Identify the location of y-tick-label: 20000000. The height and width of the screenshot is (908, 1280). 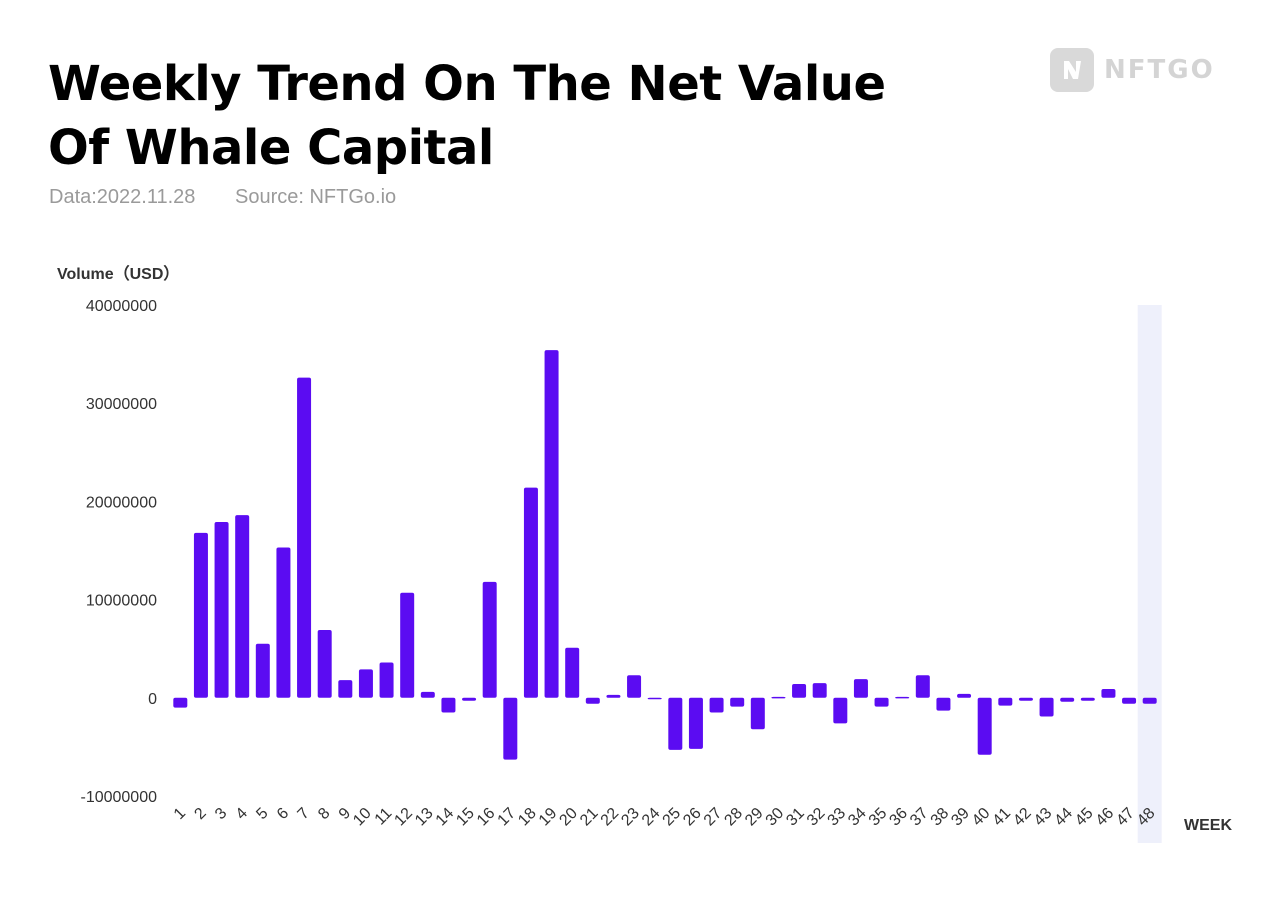
(121, 502).